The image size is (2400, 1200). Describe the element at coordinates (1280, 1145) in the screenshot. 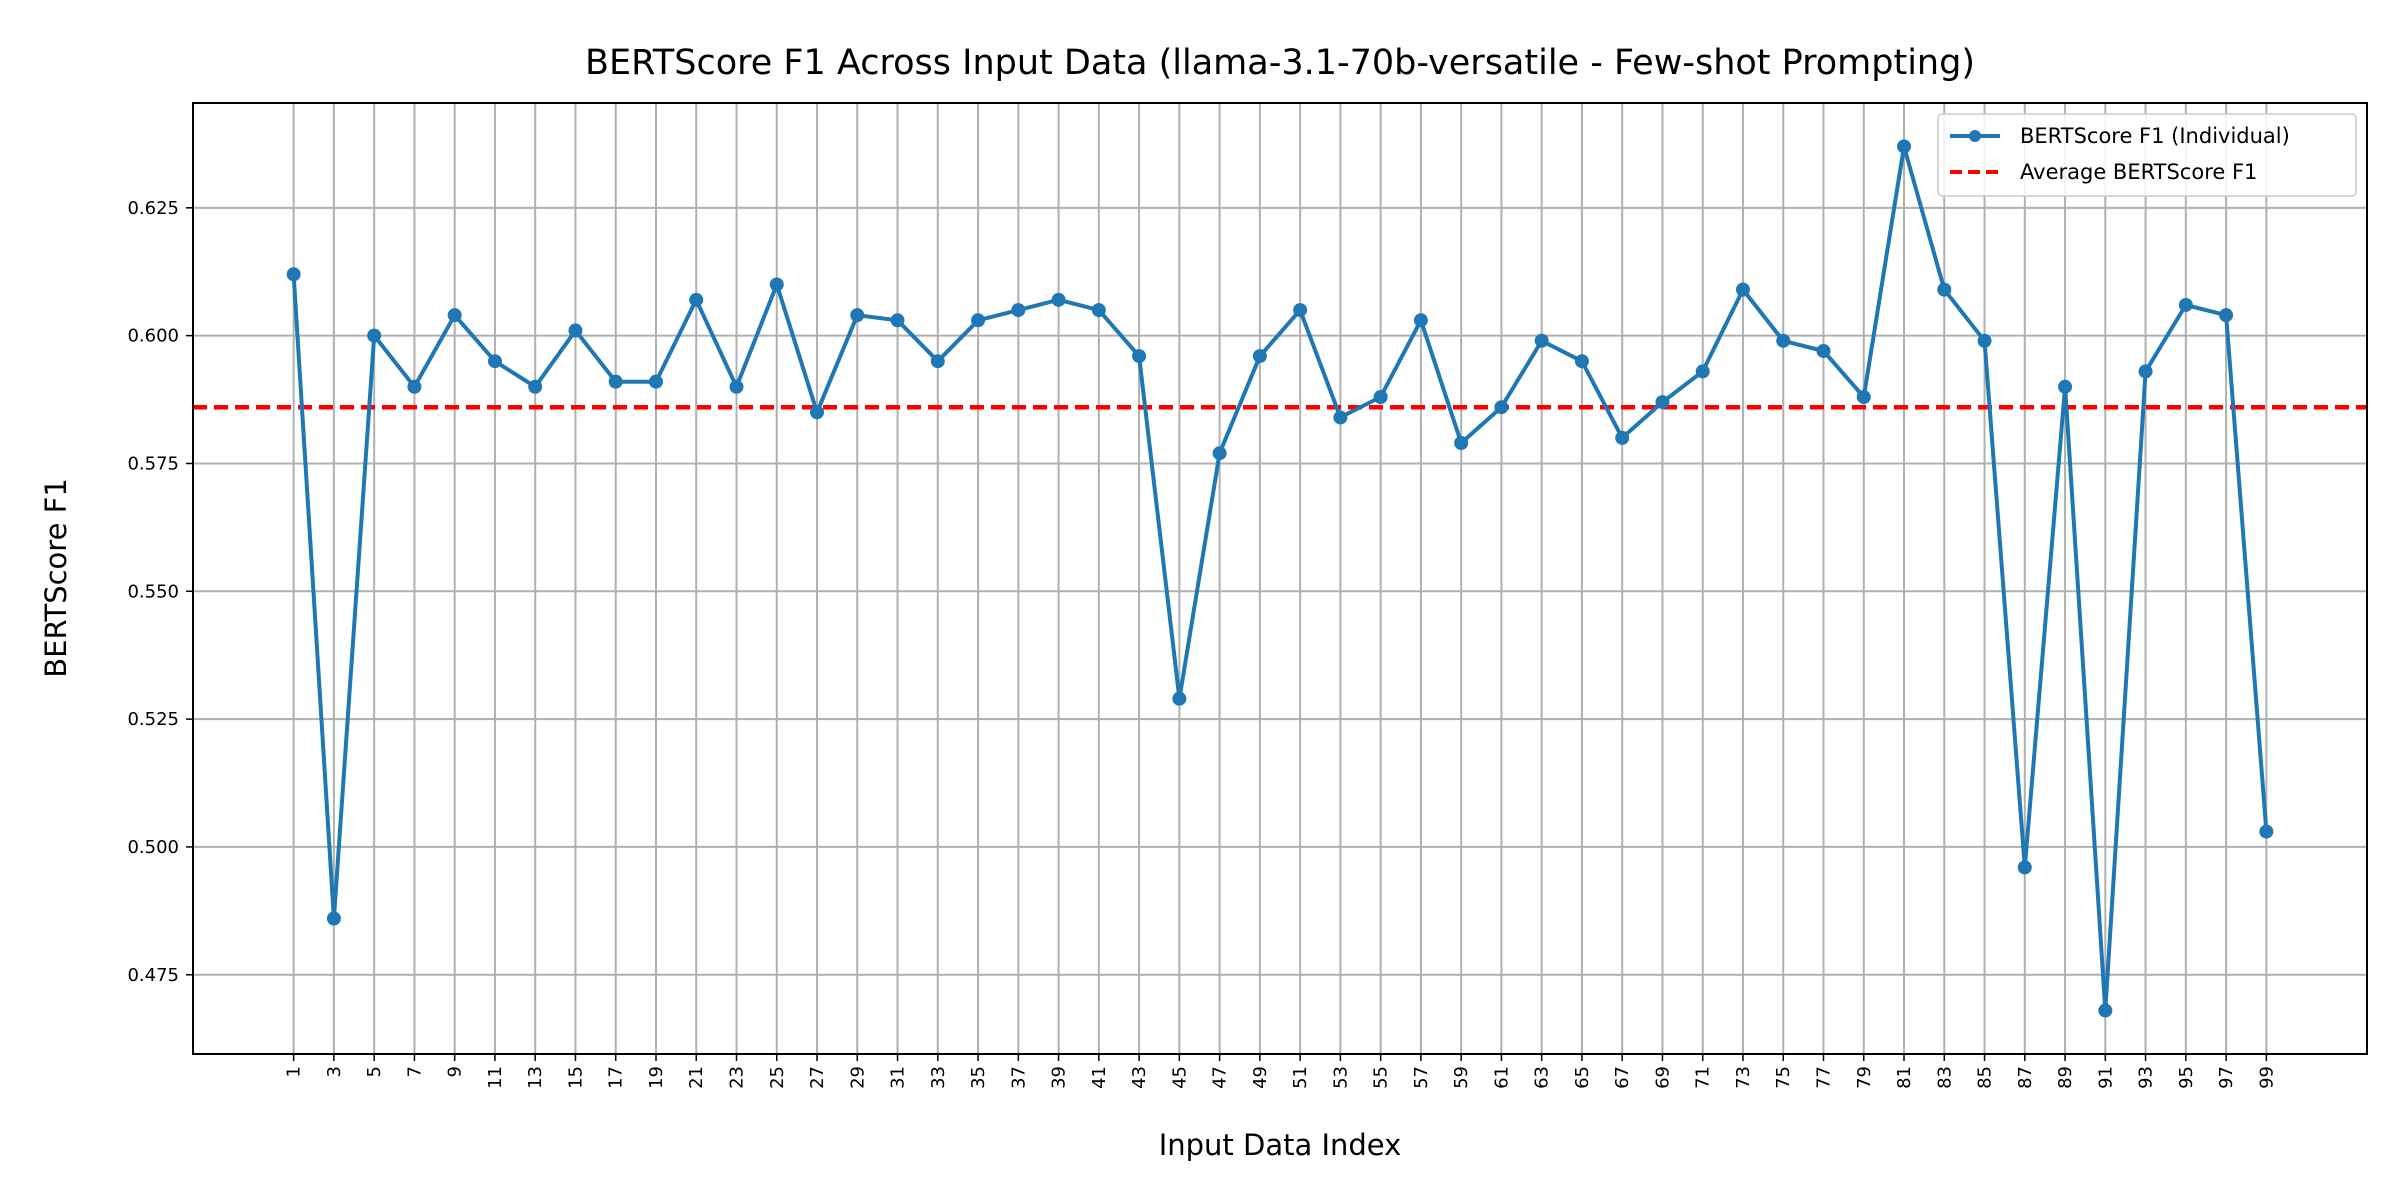

I see `x-axis-title: Input Data Index` at that location.